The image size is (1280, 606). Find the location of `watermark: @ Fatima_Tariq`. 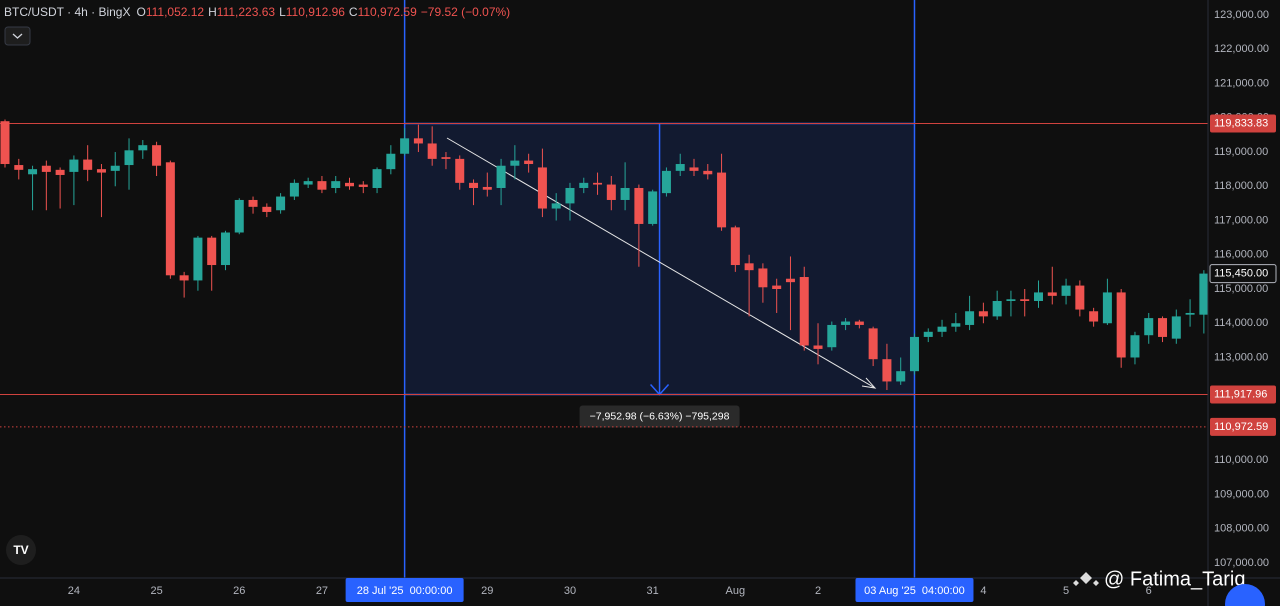

watermark: @ Fatima_Tariq is located at coordinates (1159, 579).